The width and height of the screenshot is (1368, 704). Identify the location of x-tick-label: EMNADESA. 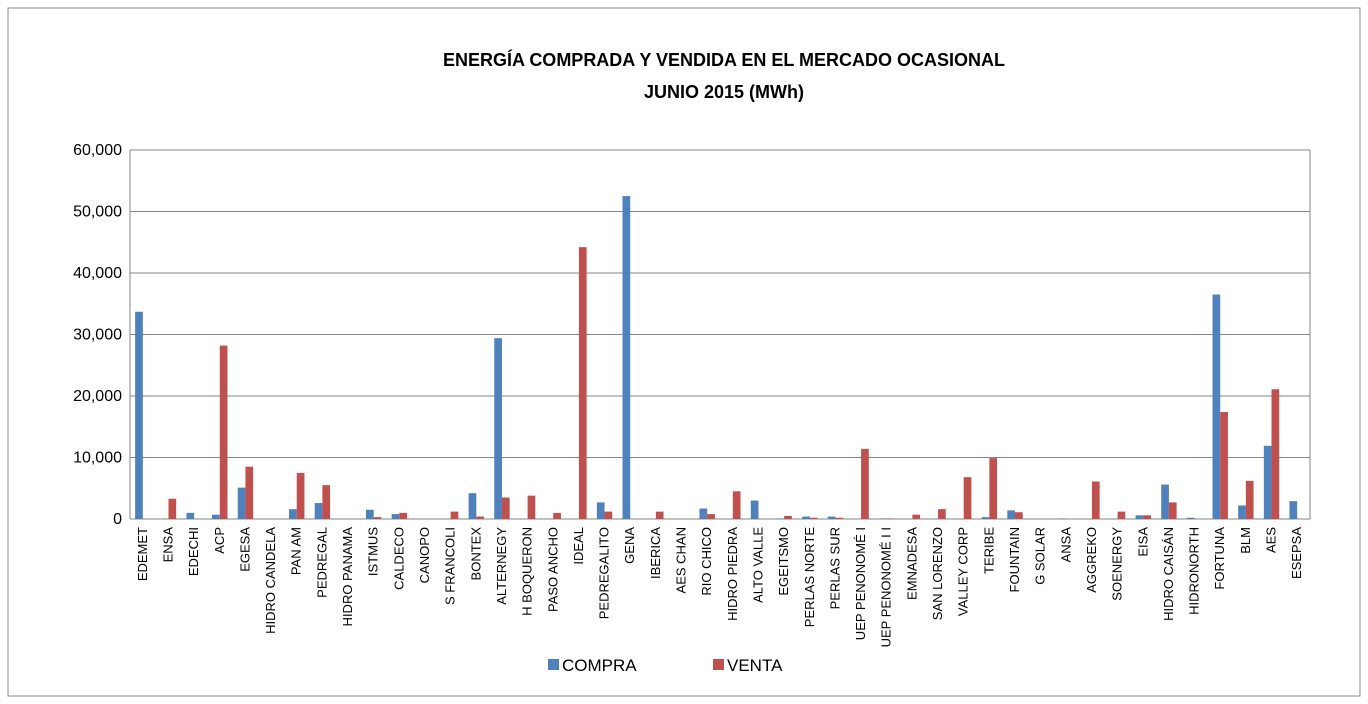
(911, 563).